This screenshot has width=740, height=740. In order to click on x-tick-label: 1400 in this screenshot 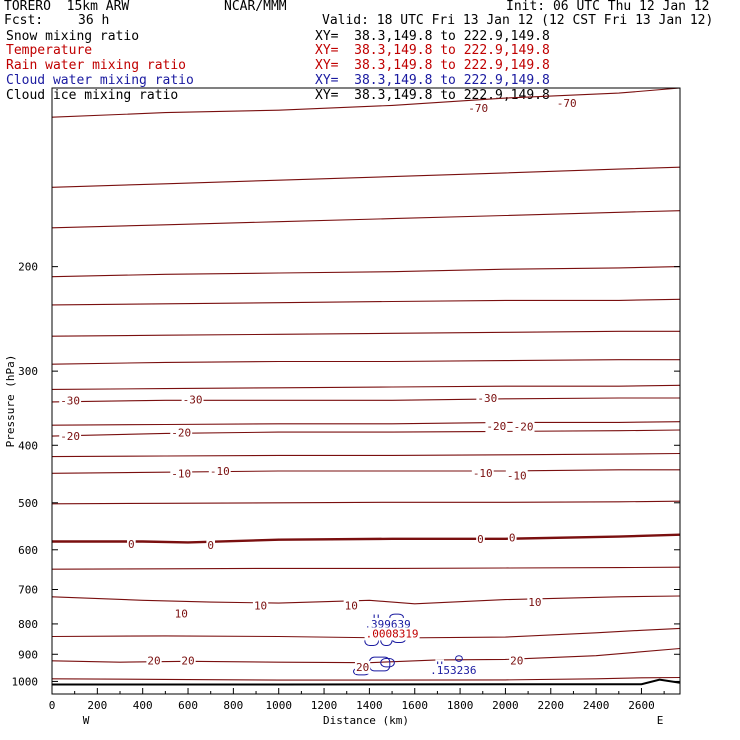, I will do `click(369, 705)`.